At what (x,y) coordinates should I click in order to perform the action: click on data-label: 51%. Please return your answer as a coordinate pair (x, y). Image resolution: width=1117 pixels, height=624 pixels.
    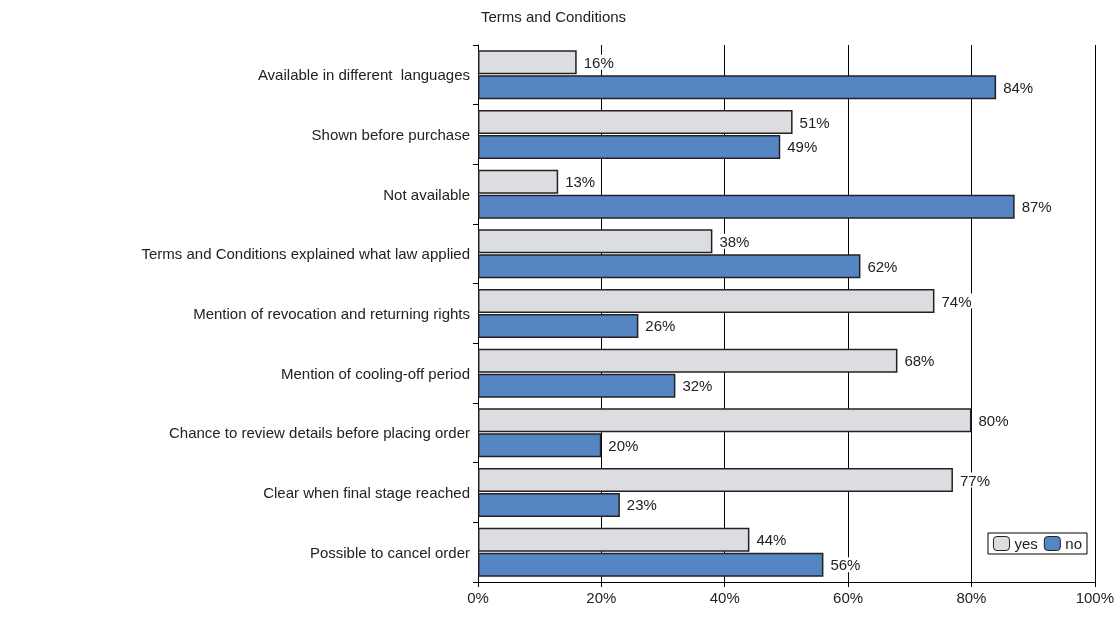
    Looking at the image, I should click on (814, 122).